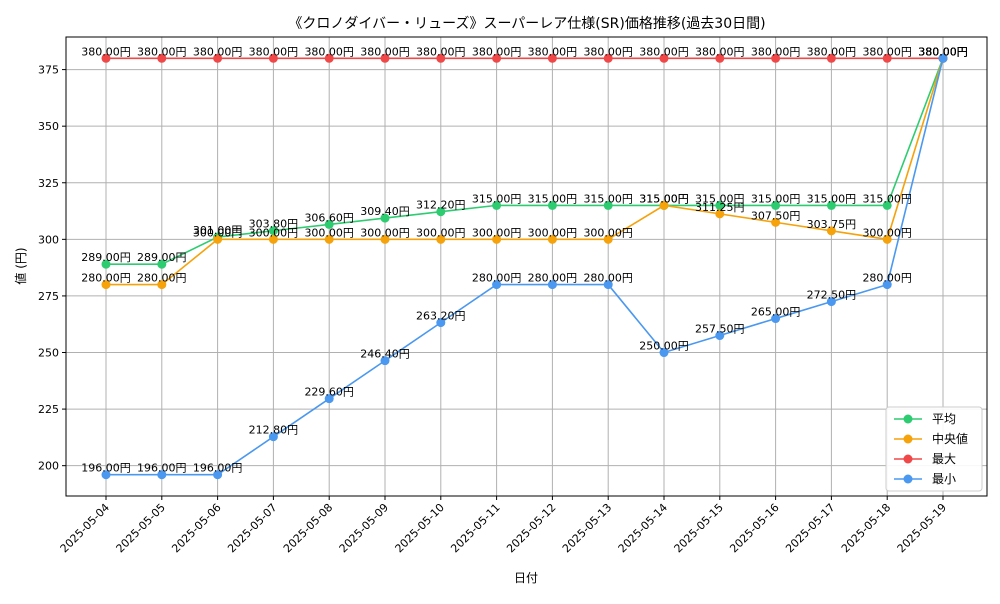 Image resolution: width=1000 pixels, height=604 pixels. What do you see at coordinates (531, 528) in the screenshot?
I see `x-tick-label: 2025-05-12` at bounding box center [531, 528].